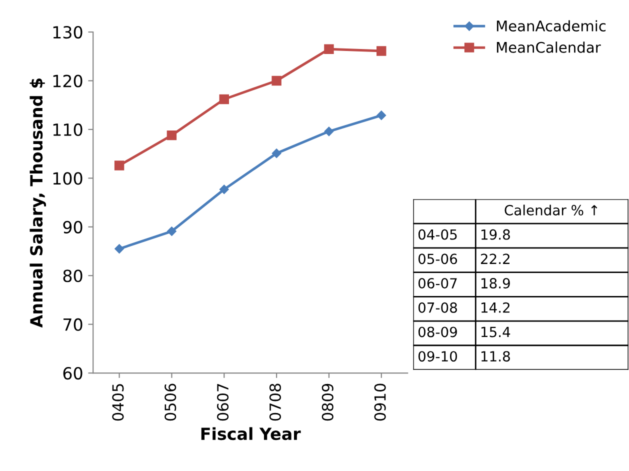  Describe the element at coordinates (438, 259) in the screenshot. I see `category-label: 05-06` at that location.